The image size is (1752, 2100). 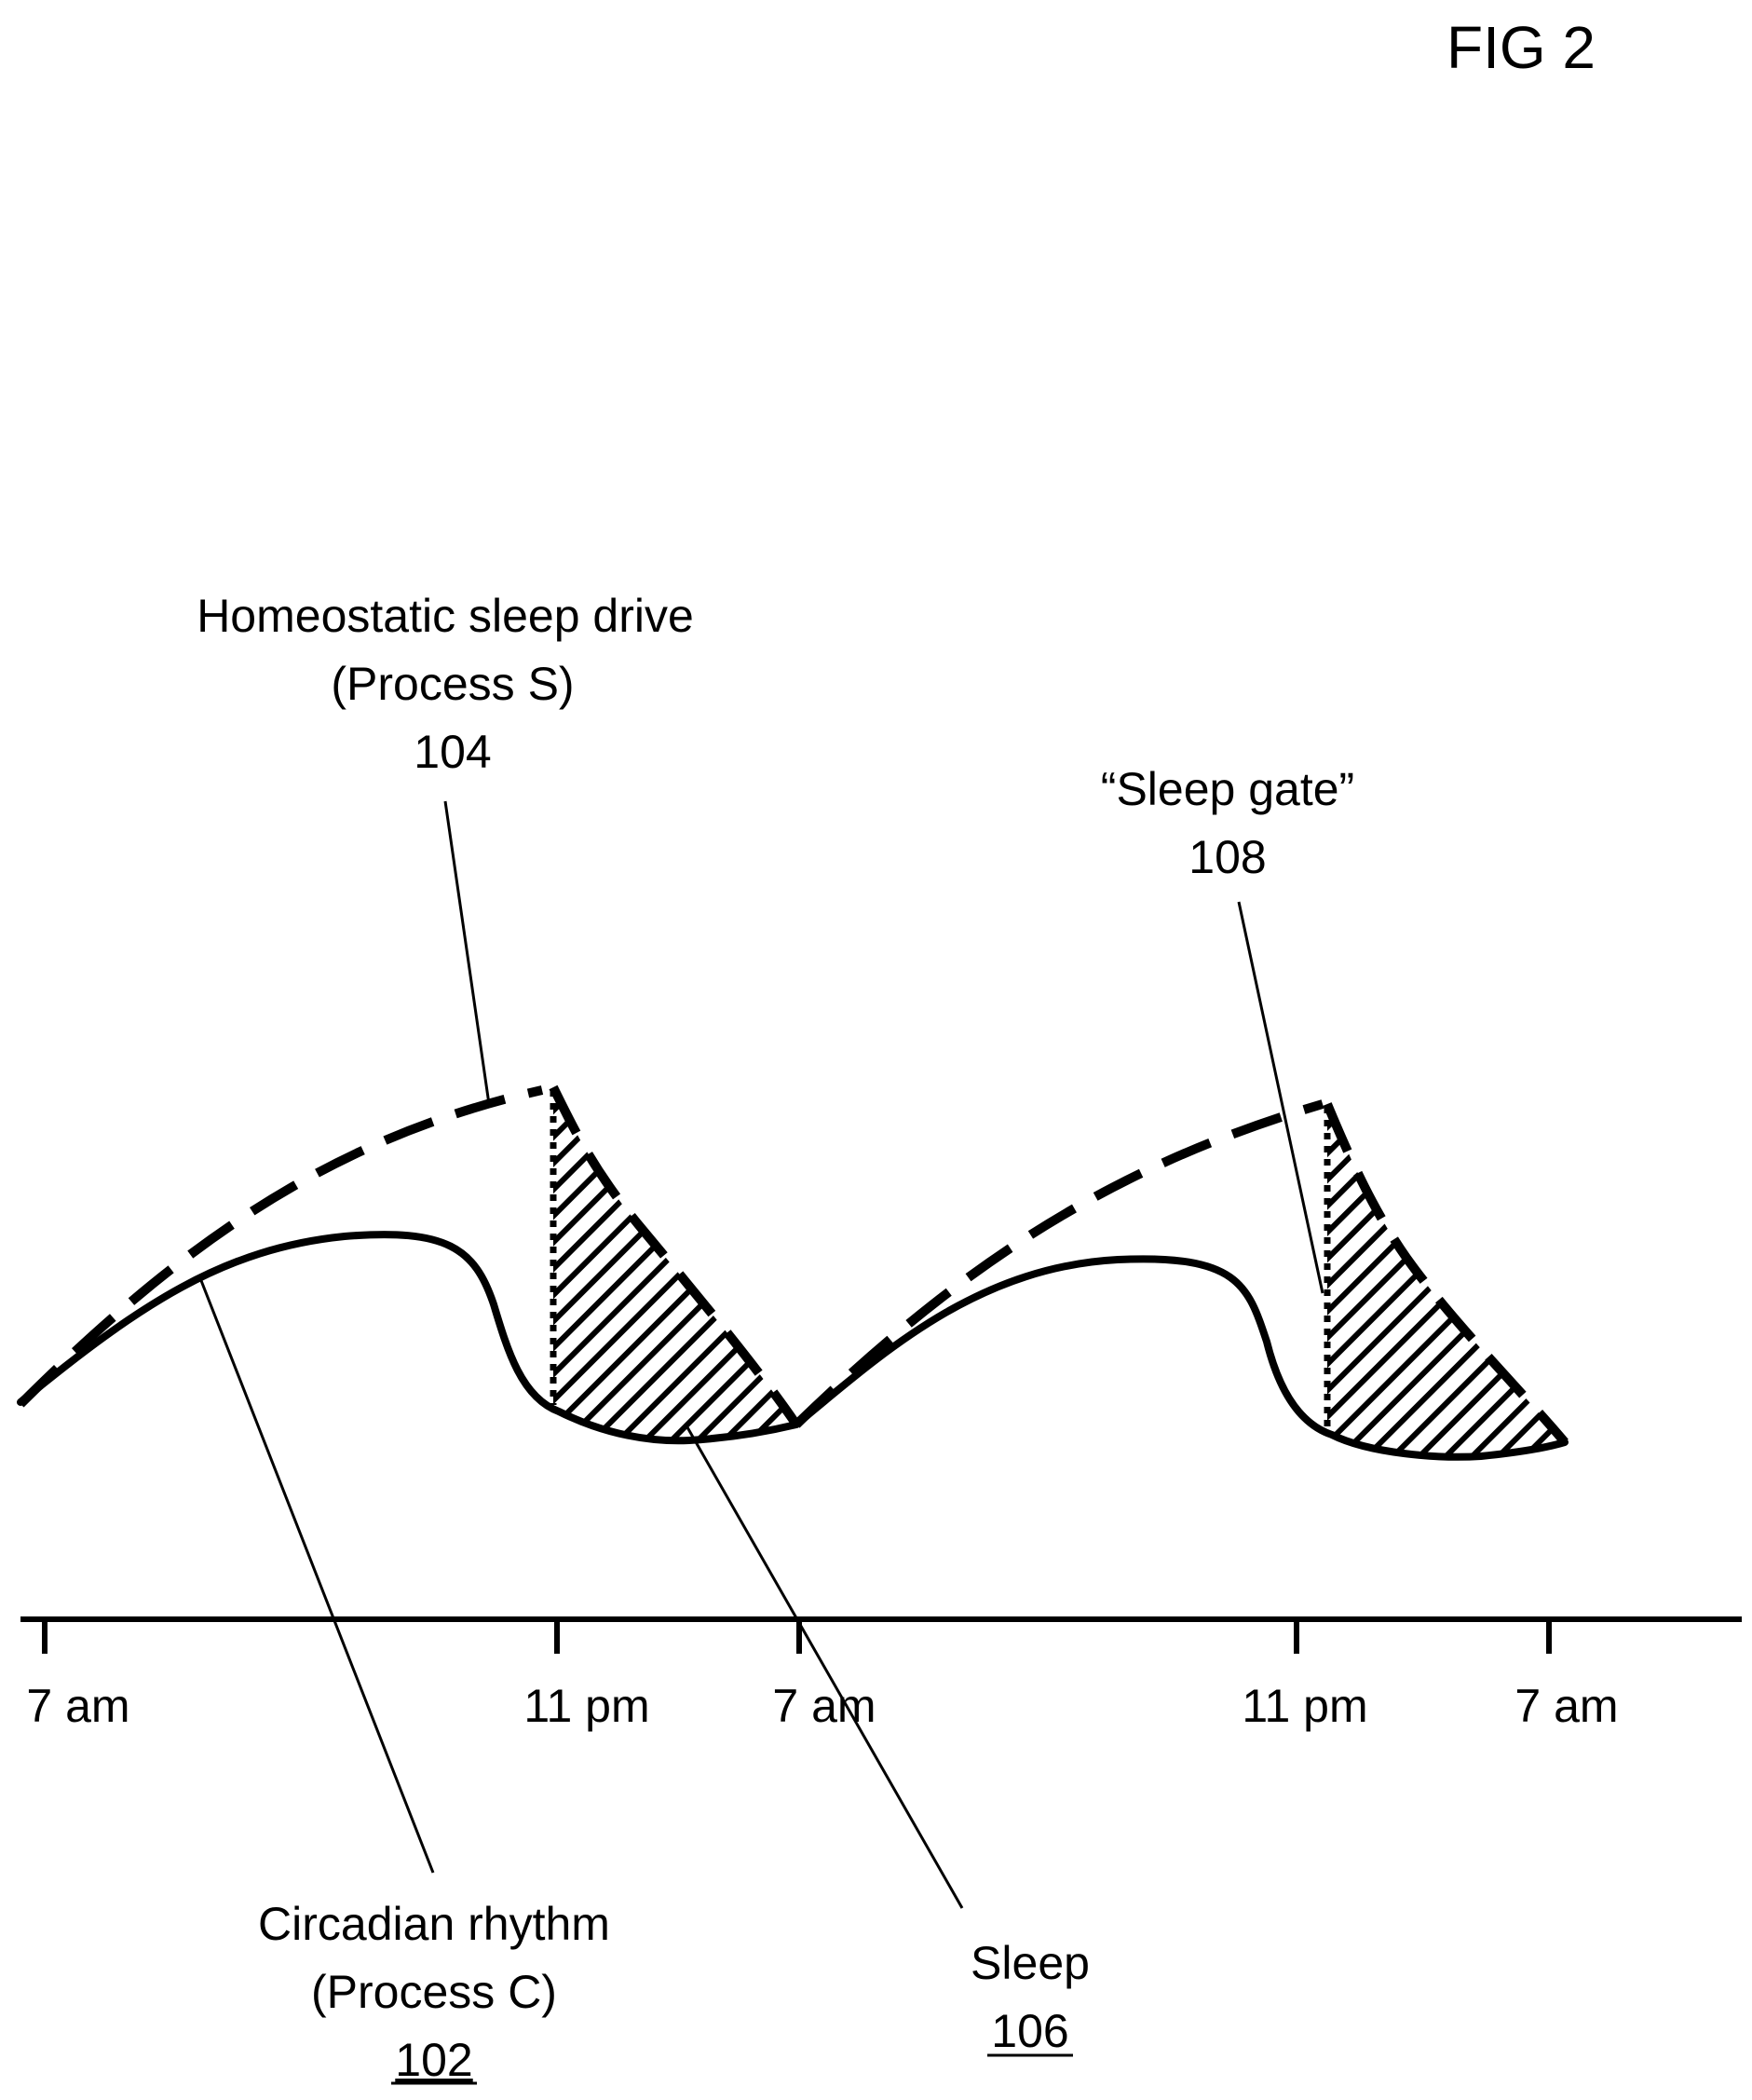 What do you see at coordinates (434, 1992) in the screenshot?
I see `process-c-label-line2: (Process C)` at bounding box center [434, 1992].